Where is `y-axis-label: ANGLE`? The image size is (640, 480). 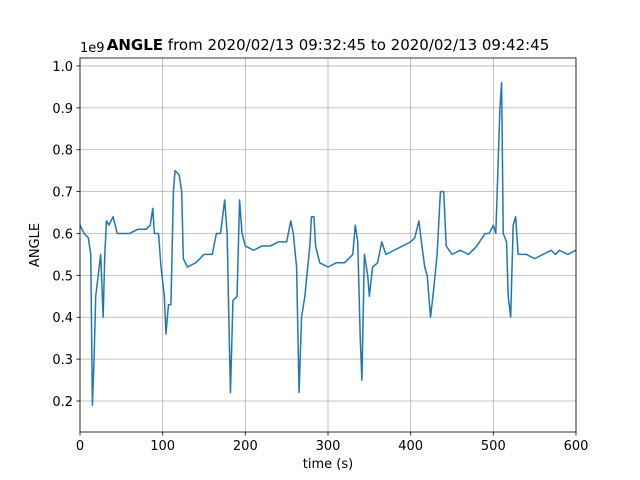
y-axis-label: ANGLE is located at coordinates (35, 245).